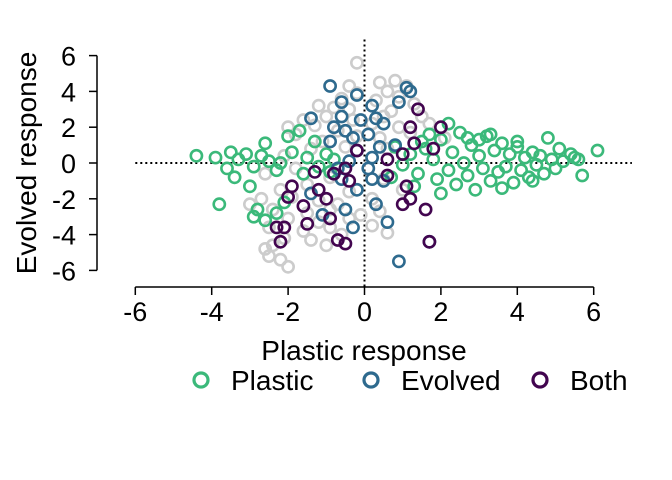 The width and height of the screenshot is (672, 480). What do you see at coordinates (212, 312) in the screenshot?
I see `x-tick-label: -4` at bounding box center [212, 312].